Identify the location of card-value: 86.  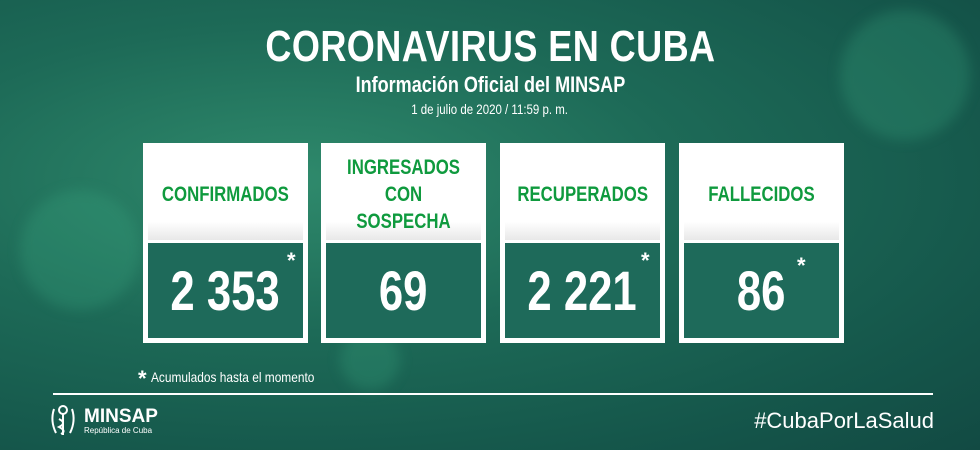
(761, 290).